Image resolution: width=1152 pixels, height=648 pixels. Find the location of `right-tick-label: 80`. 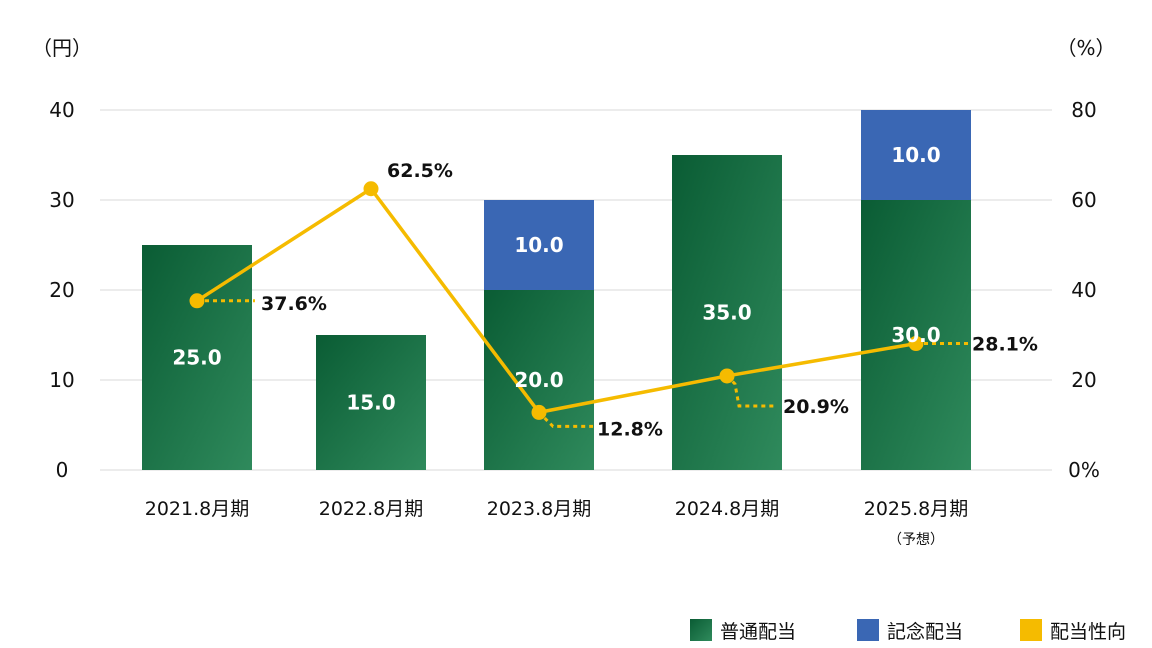

right-tick-label: 80 is located at coordinates (1083, 110).